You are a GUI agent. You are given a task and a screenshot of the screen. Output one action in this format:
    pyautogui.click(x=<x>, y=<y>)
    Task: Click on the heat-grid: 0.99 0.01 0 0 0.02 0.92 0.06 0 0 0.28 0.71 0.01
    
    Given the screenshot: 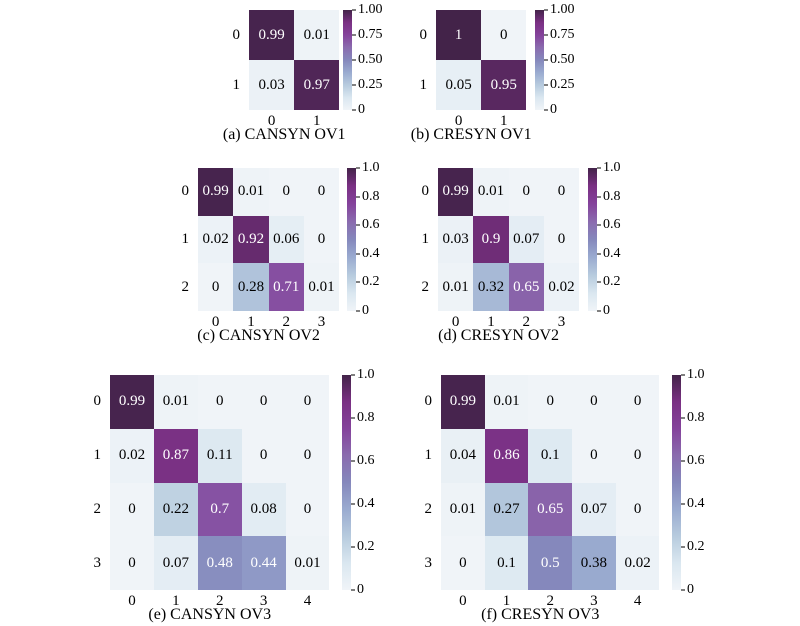 What is the action you would take?
    pyautogui.click(x=269, y=240)
    